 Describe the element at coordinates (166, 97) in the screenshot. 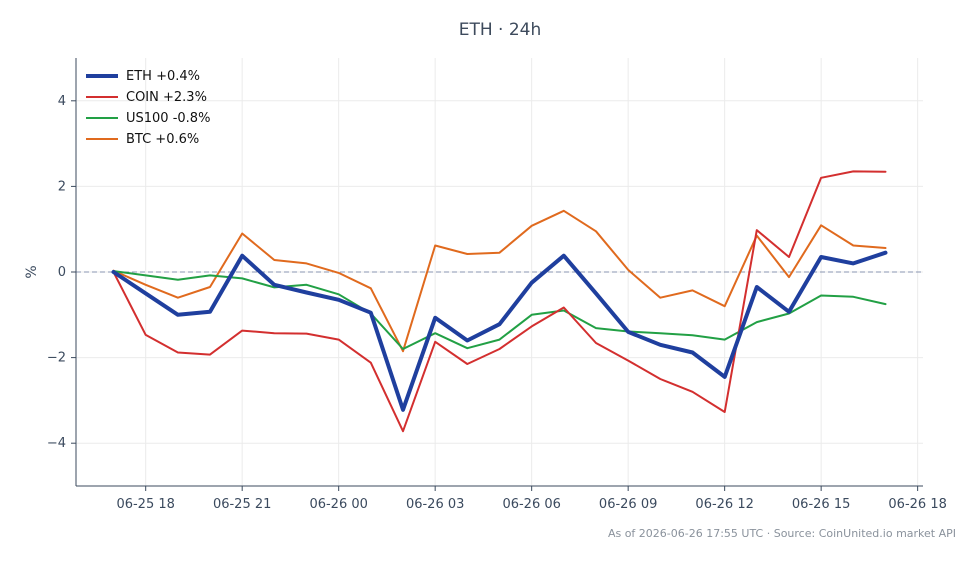

I see `legend-label: COIN +2.3%` at that location.